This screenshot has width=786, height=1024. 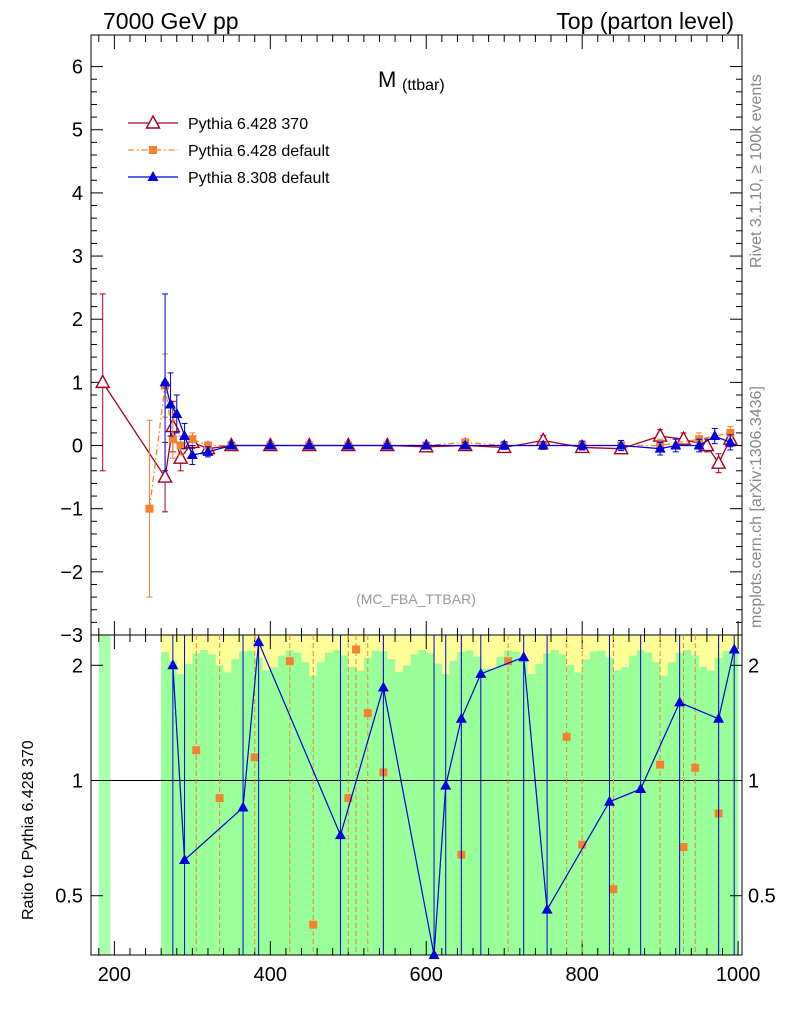 I want to click on ratio-y-axis-label: Ratio to Pythia 6.428 370, so click(x=28, y=830).